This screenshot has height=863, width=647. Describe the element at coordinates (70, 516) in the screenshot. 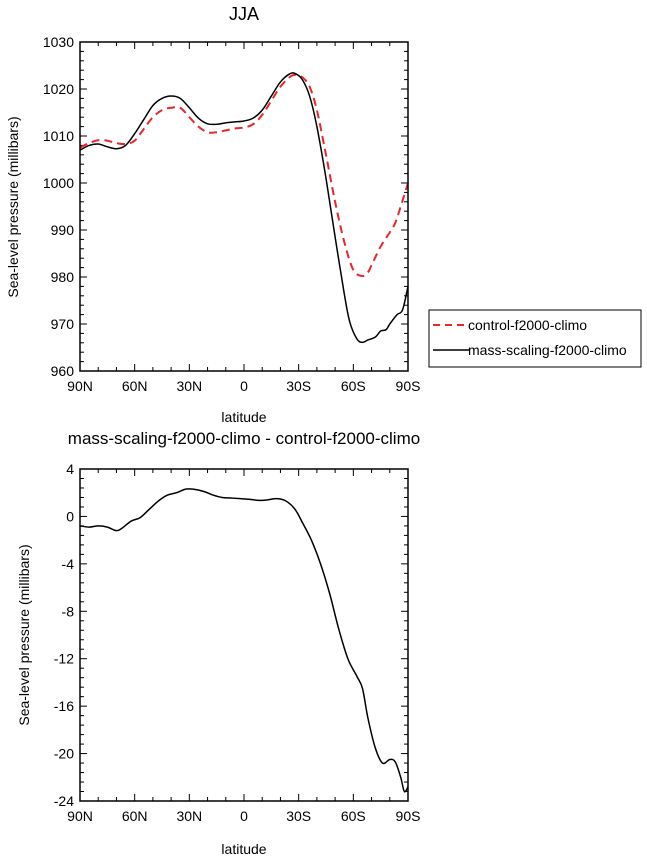

I see `y-tick-label: 0` at that location.